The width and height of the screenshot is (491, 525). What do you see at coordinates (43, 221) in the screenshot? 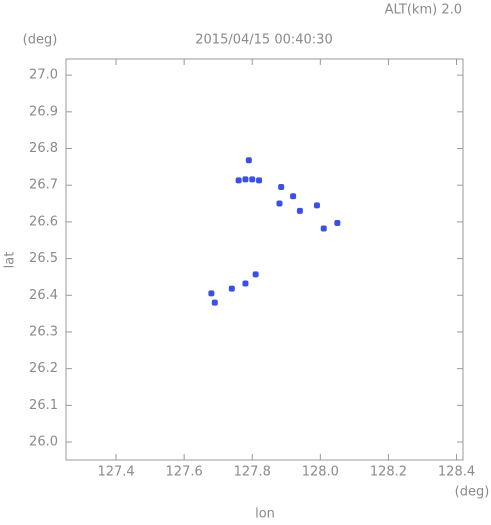
I see `y-tick-label: 26.6` at bounding box center [43, 221].